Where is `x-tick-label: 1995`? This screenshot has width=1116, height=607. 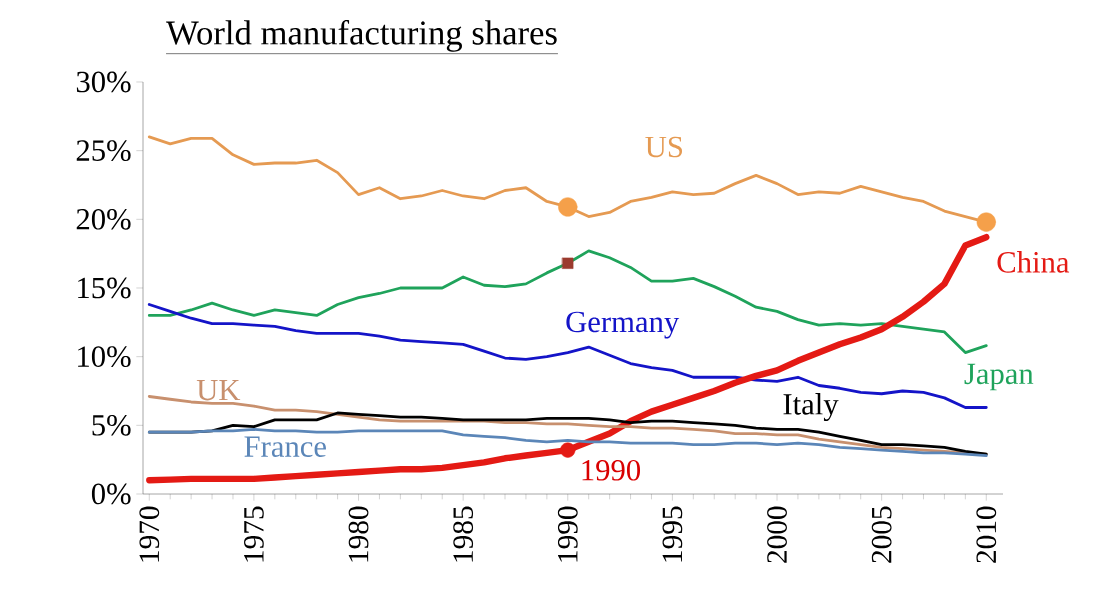
x-tick-label: 1995 is located at coordinates (672, 534).